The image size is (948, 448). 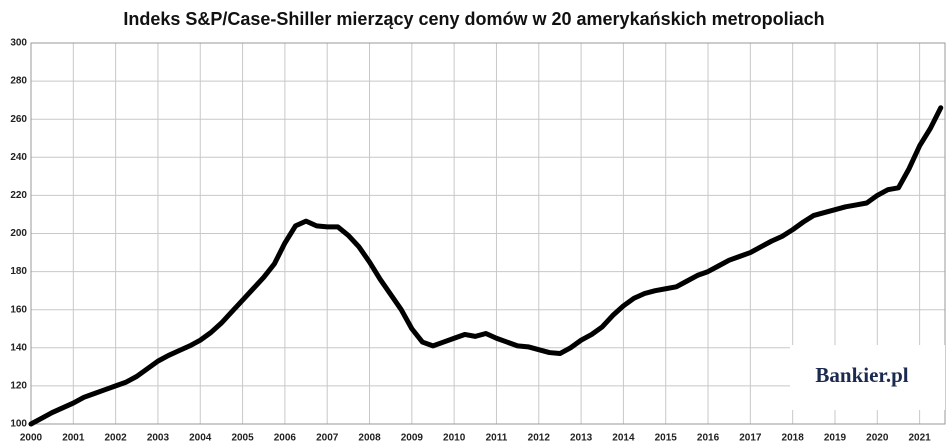 What do you see at coordinates (18, 233) in the screenshot?
I see `y-tick-label: 200` at bounding box center [18, 233].